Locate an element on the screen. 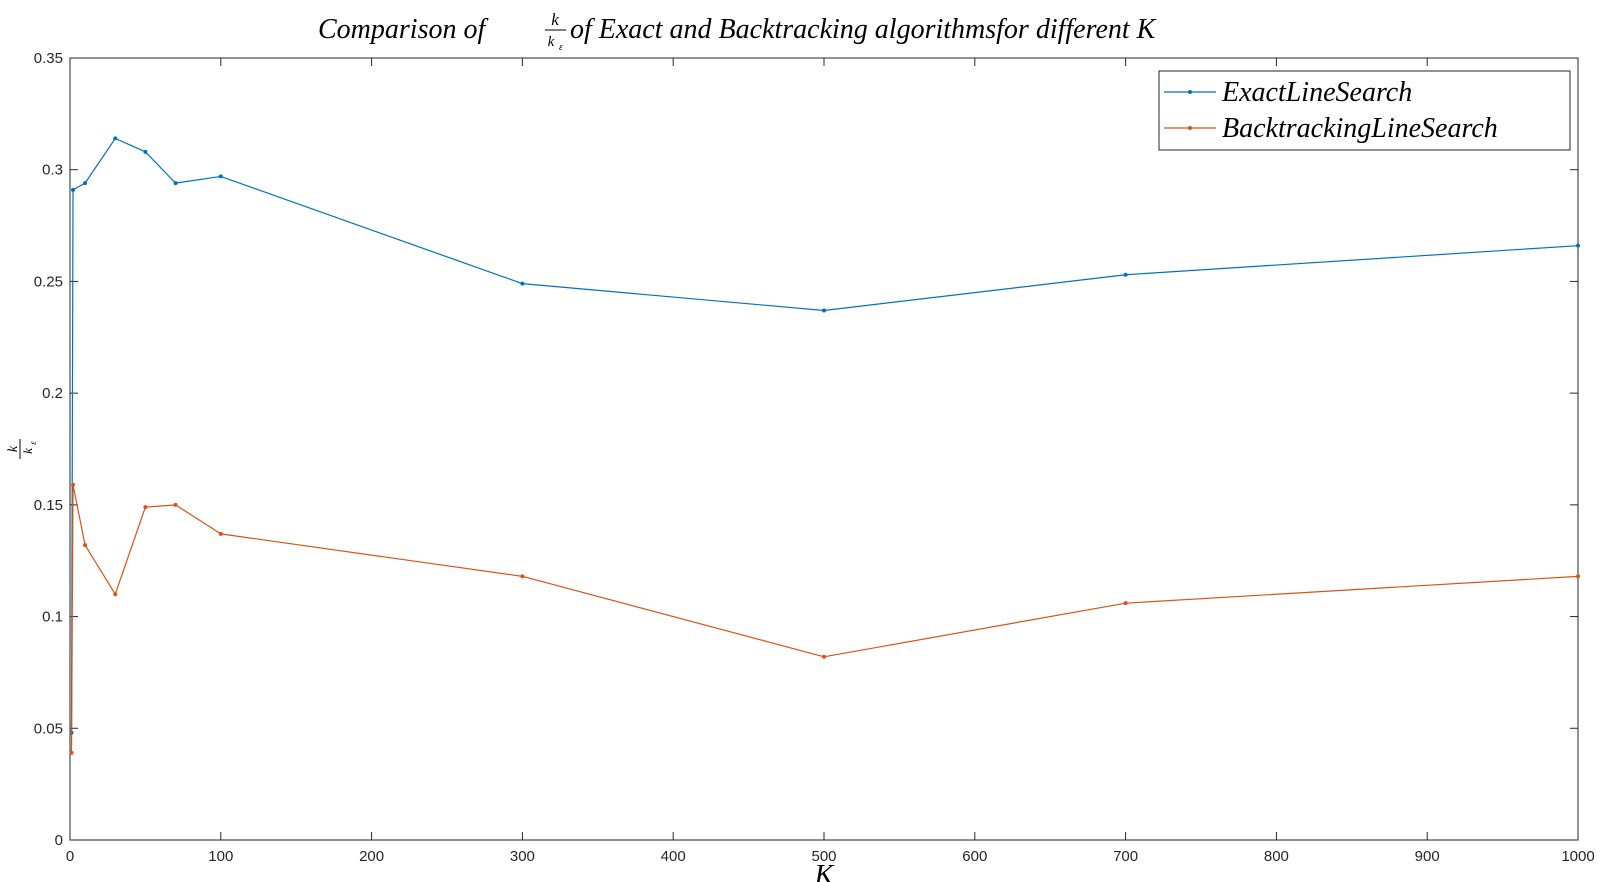 The width and height of the screenshot is (1618, 882). legend-label-backtracking: BacktrackingLineSearch is located at coordinates (1360, 128).